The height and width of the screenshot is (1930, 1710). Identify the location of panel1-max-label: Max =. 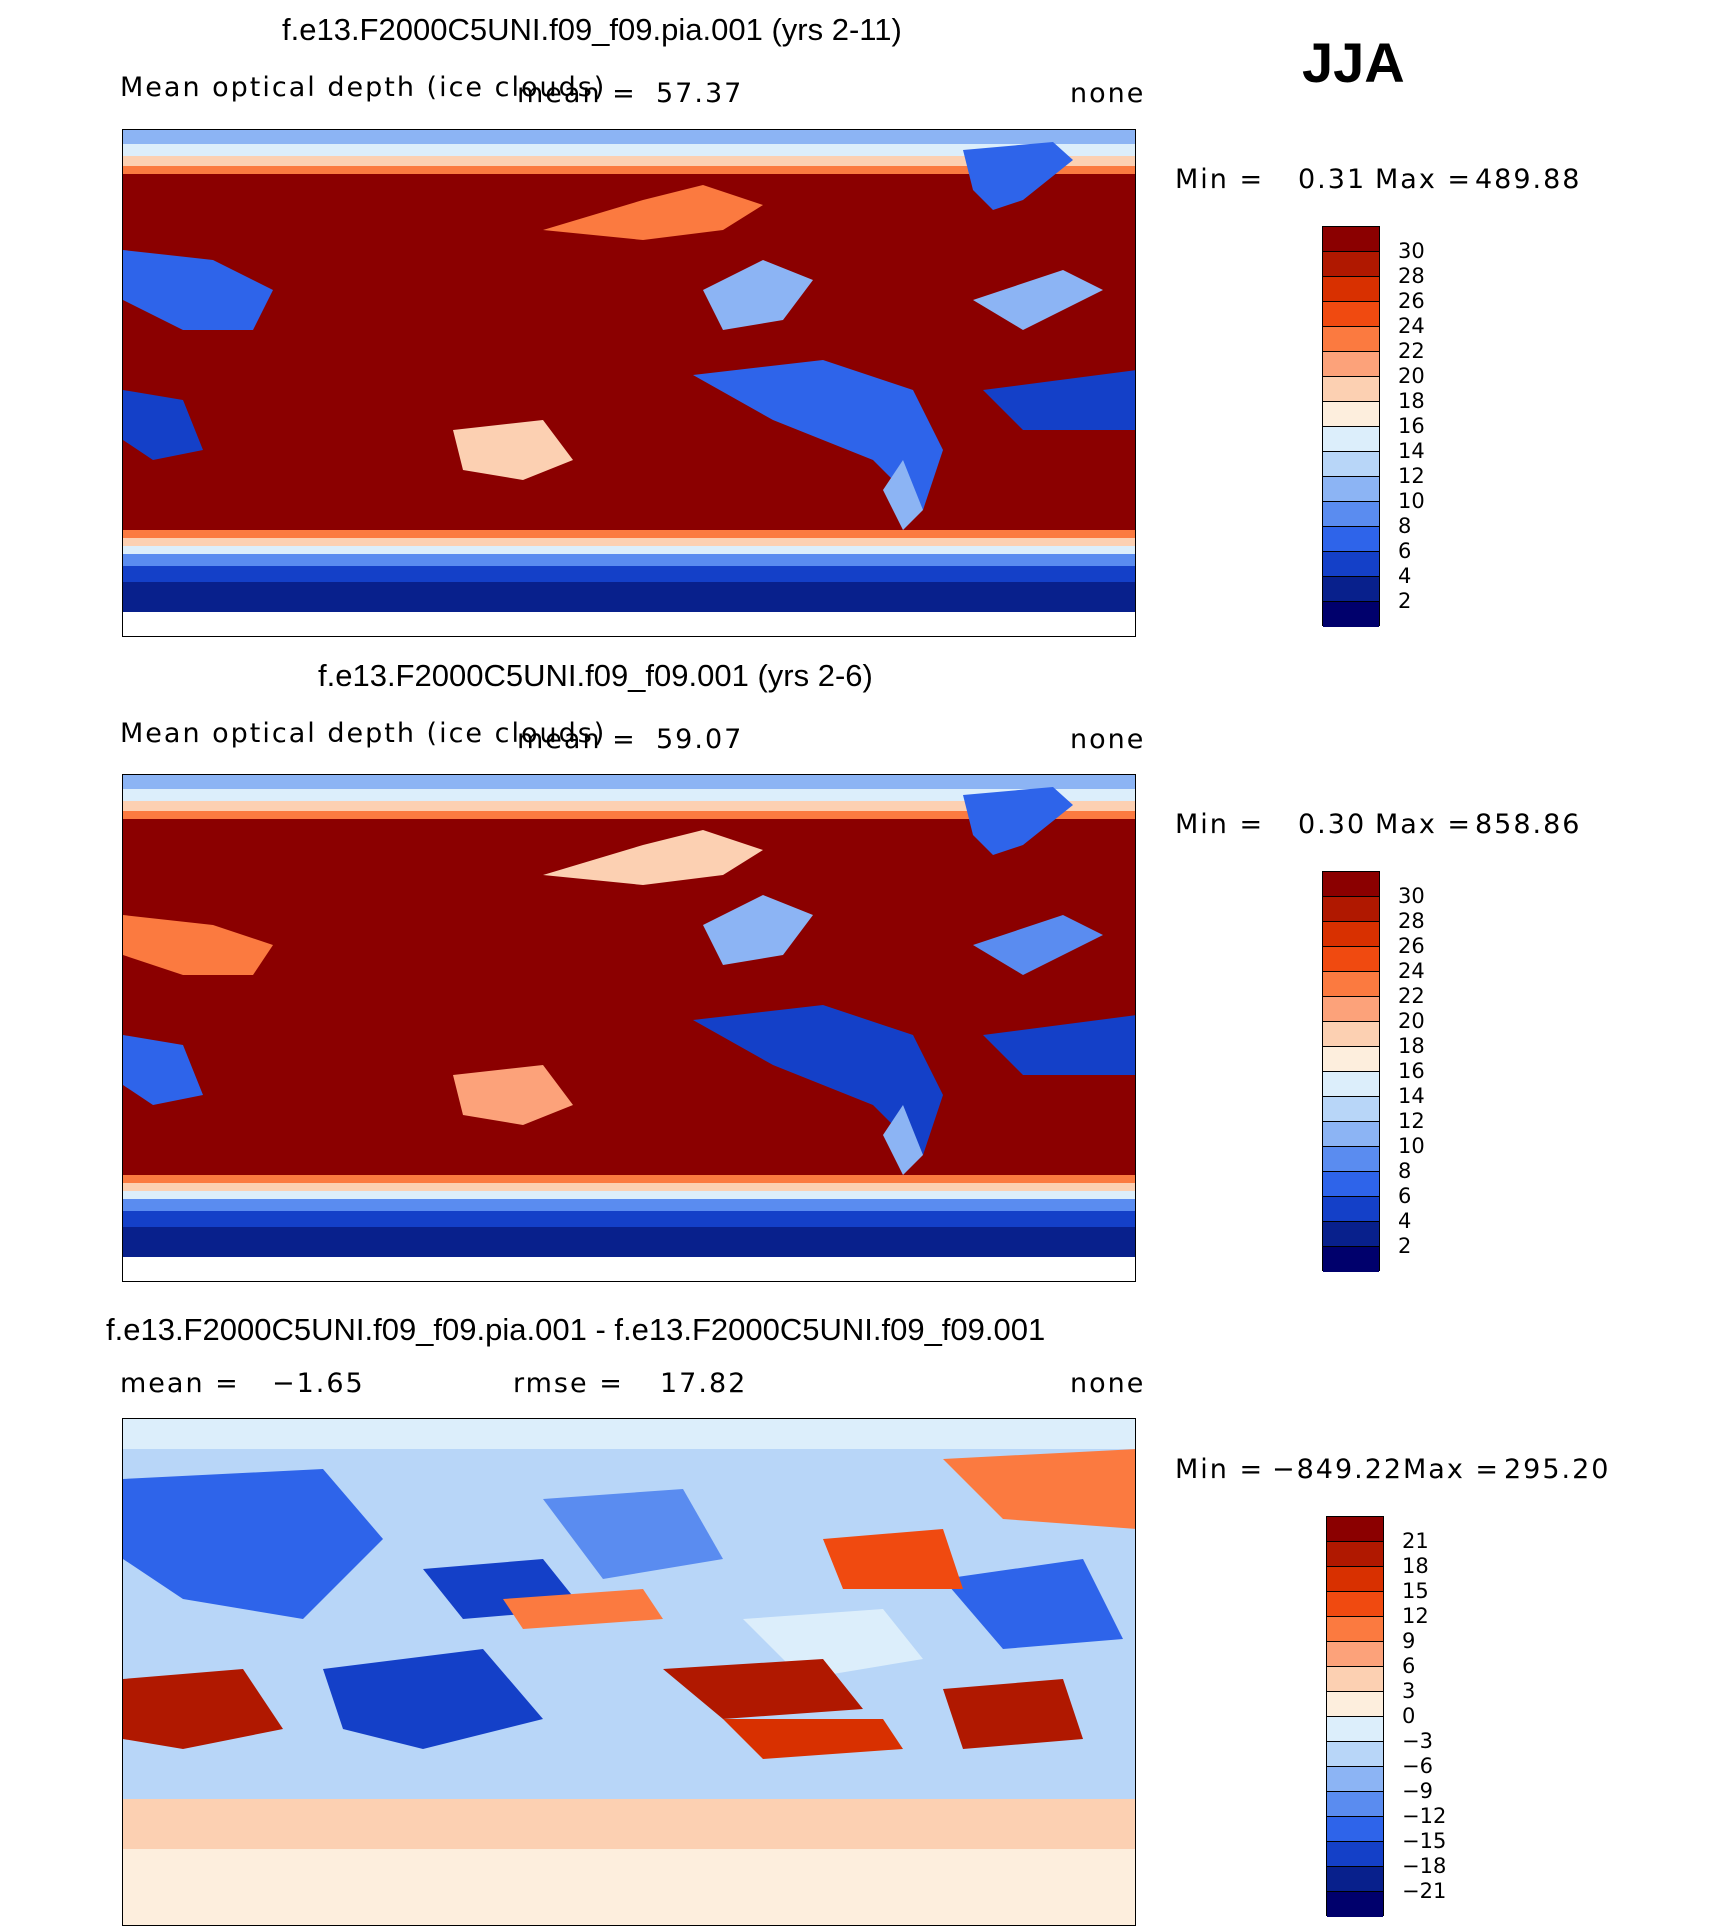
(1424, 179).